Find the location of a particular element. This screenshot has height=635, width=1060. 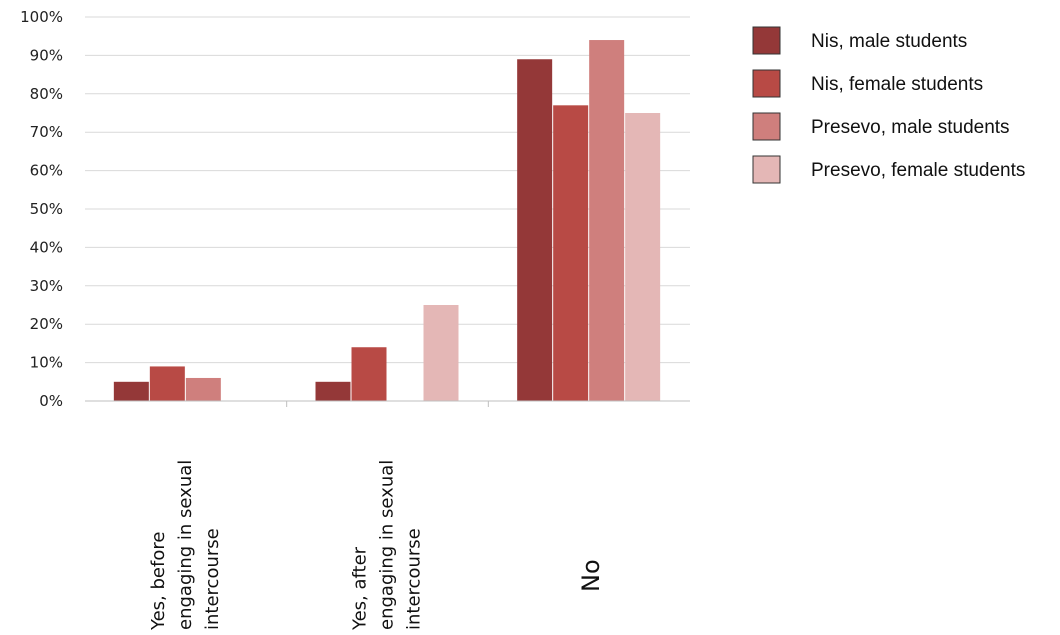

y-tick-label: 90% is located at coordinates (46, 55).